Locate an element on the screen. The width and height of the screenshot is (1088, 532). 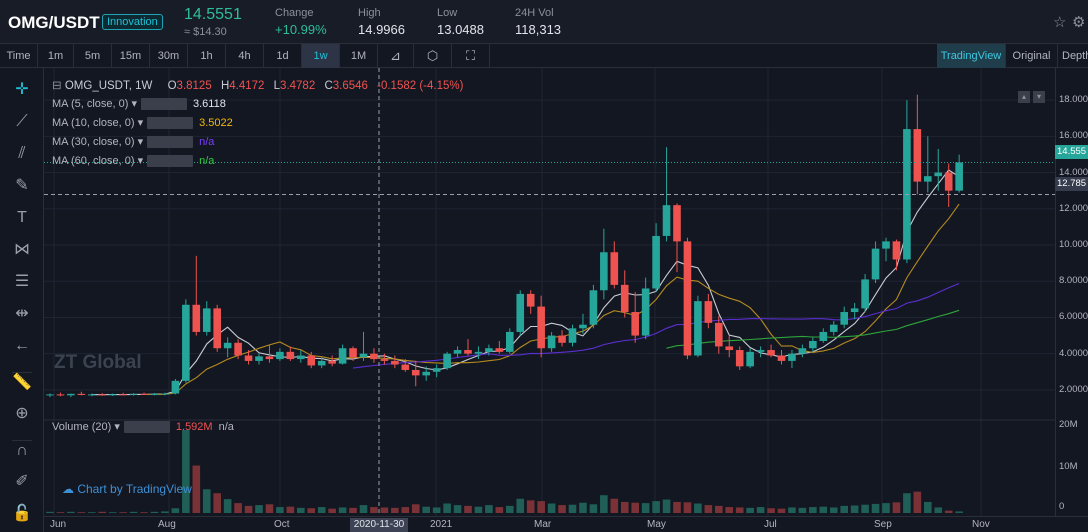
interval-5m: 5m is located at coordinates (93, 56).